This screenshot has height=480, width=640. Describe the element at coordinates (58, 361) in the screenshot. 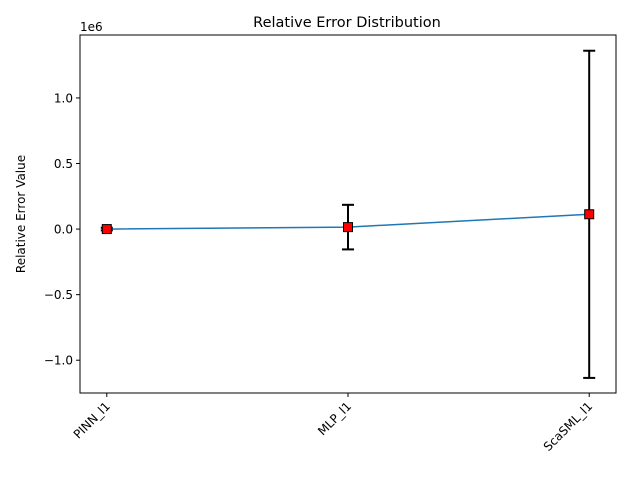

I see `y-tick-label: −1.0` at that location.